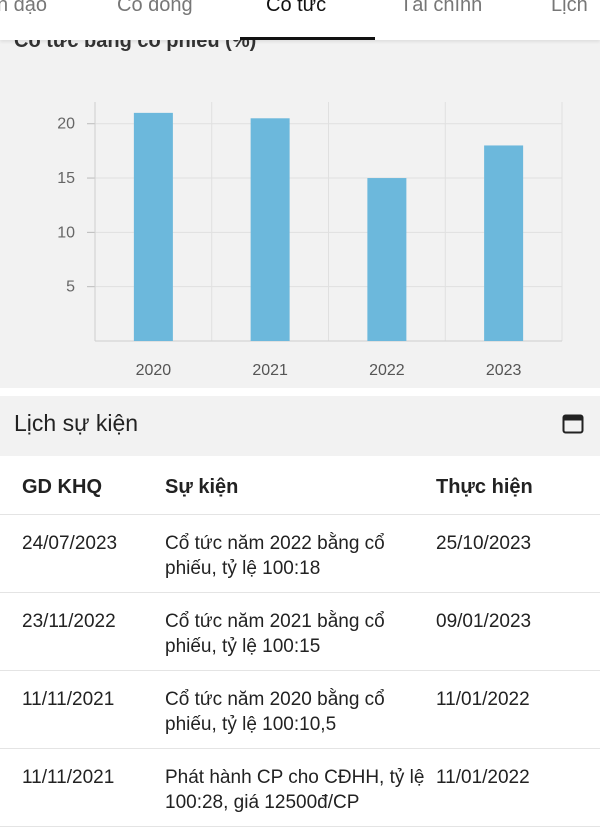  Describe the element at coordinates (24, 8) in the screenshot. I see `tab-leadership: n đạo` at that location.